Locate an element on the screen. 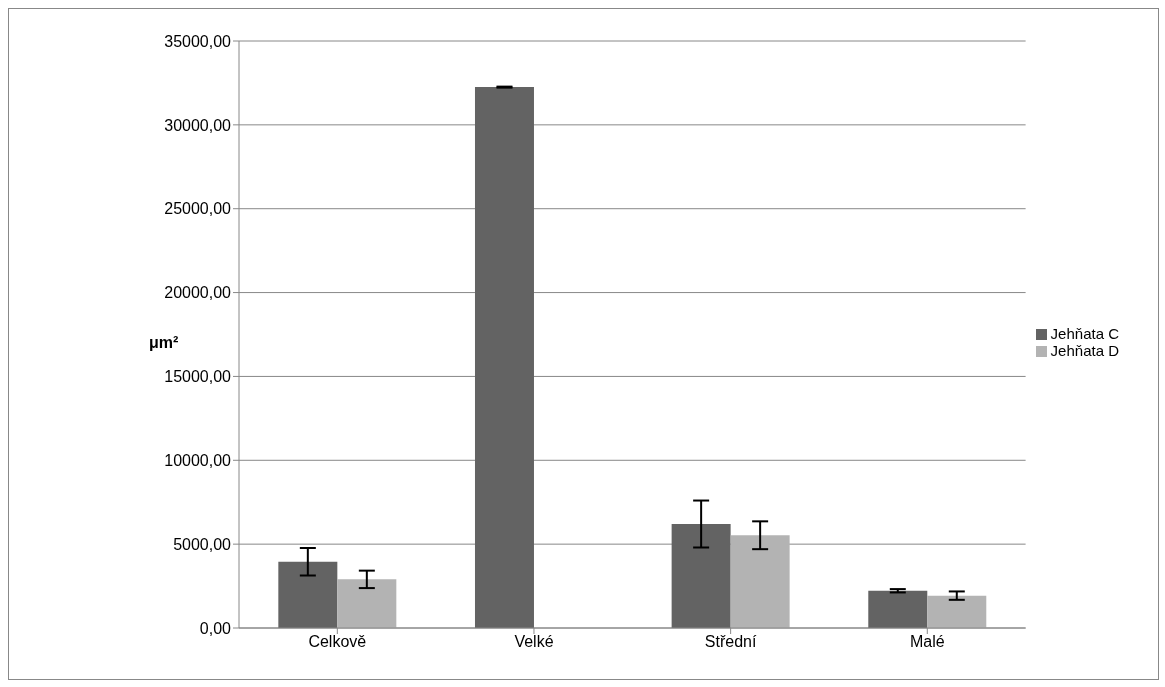 This screenshot has width=1165, height=687. y-tick-label: 15000,00 is located at coordinates (198, 377).